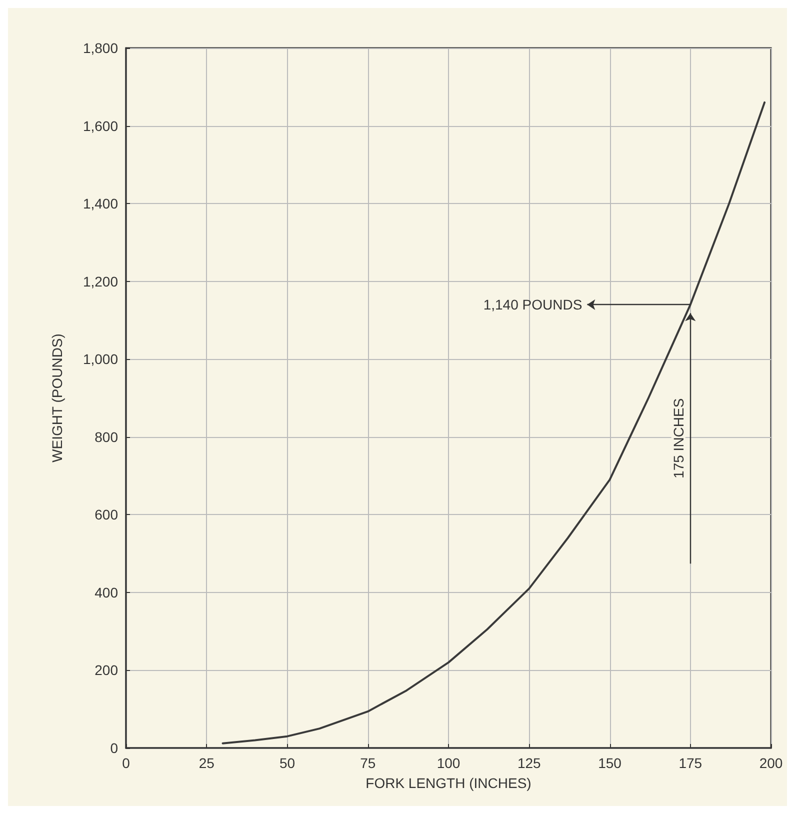 The width and height of the screenshot is (795, 814). Describe the element at coordinates (106, 436) in the screenshot. I see `y-tick-label: 800` at that location.